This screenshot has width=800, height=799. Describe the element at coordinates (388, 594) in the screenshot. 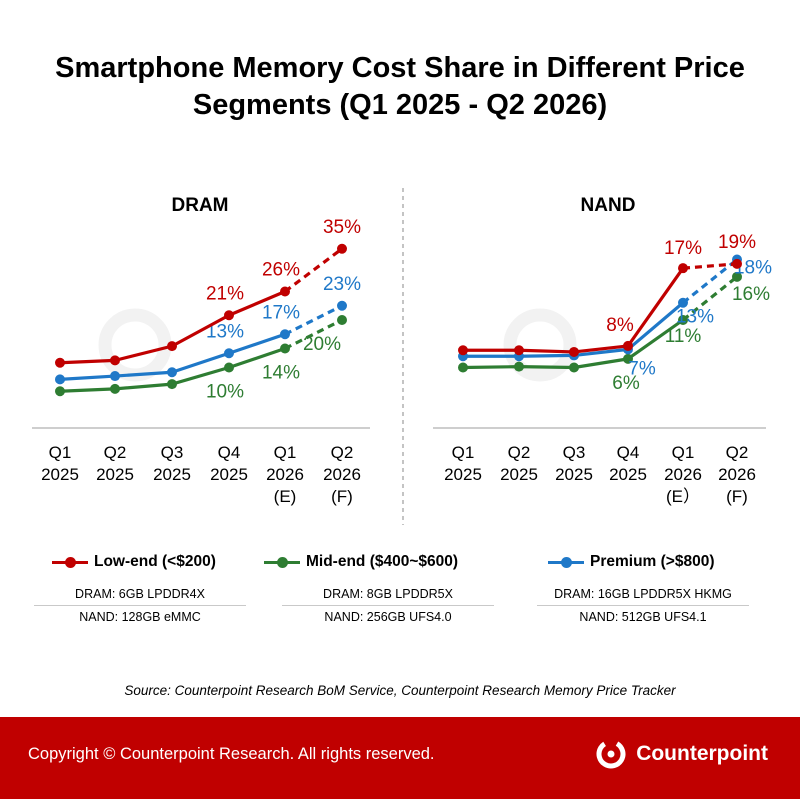

I see `spec-mid-end-dram: DRAM: 8GB LPDDR5X` at that location.